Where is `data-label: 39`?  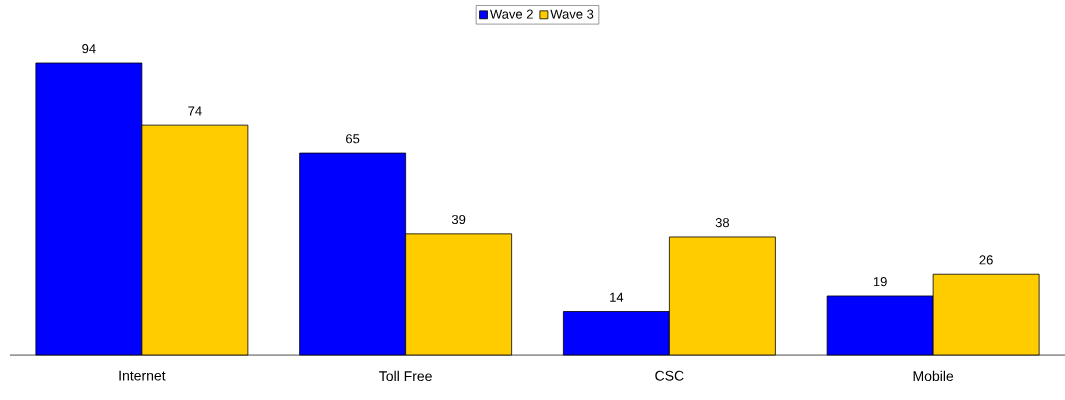
data-label: 39 is located at coordinates (458, 219).